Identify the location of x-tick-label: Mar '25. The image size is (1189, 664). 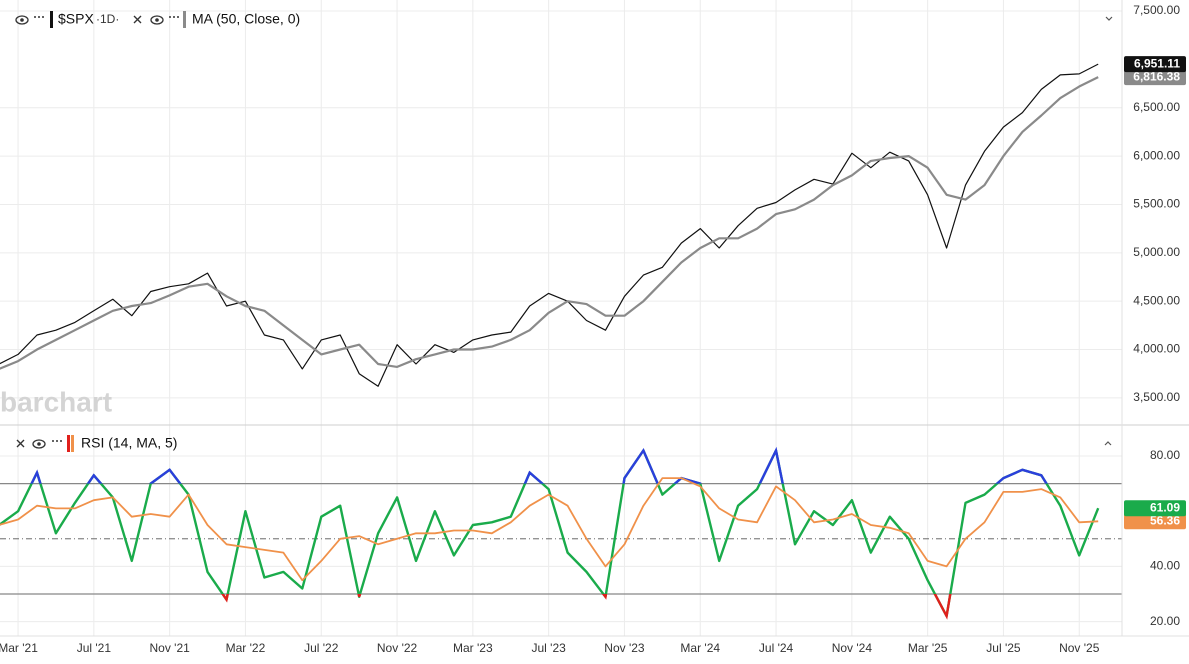
(928, 648).